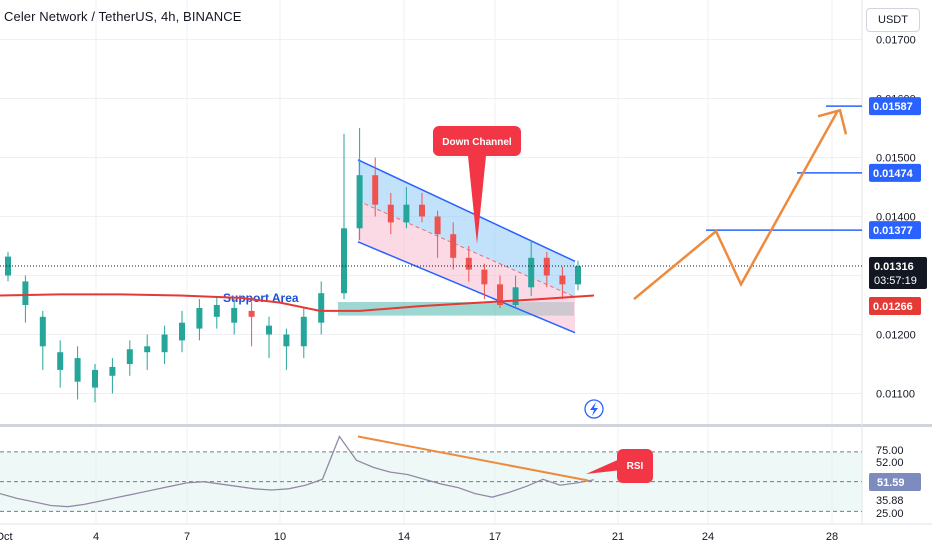  I want to click on down-channel-pointer, so click(477, 200).